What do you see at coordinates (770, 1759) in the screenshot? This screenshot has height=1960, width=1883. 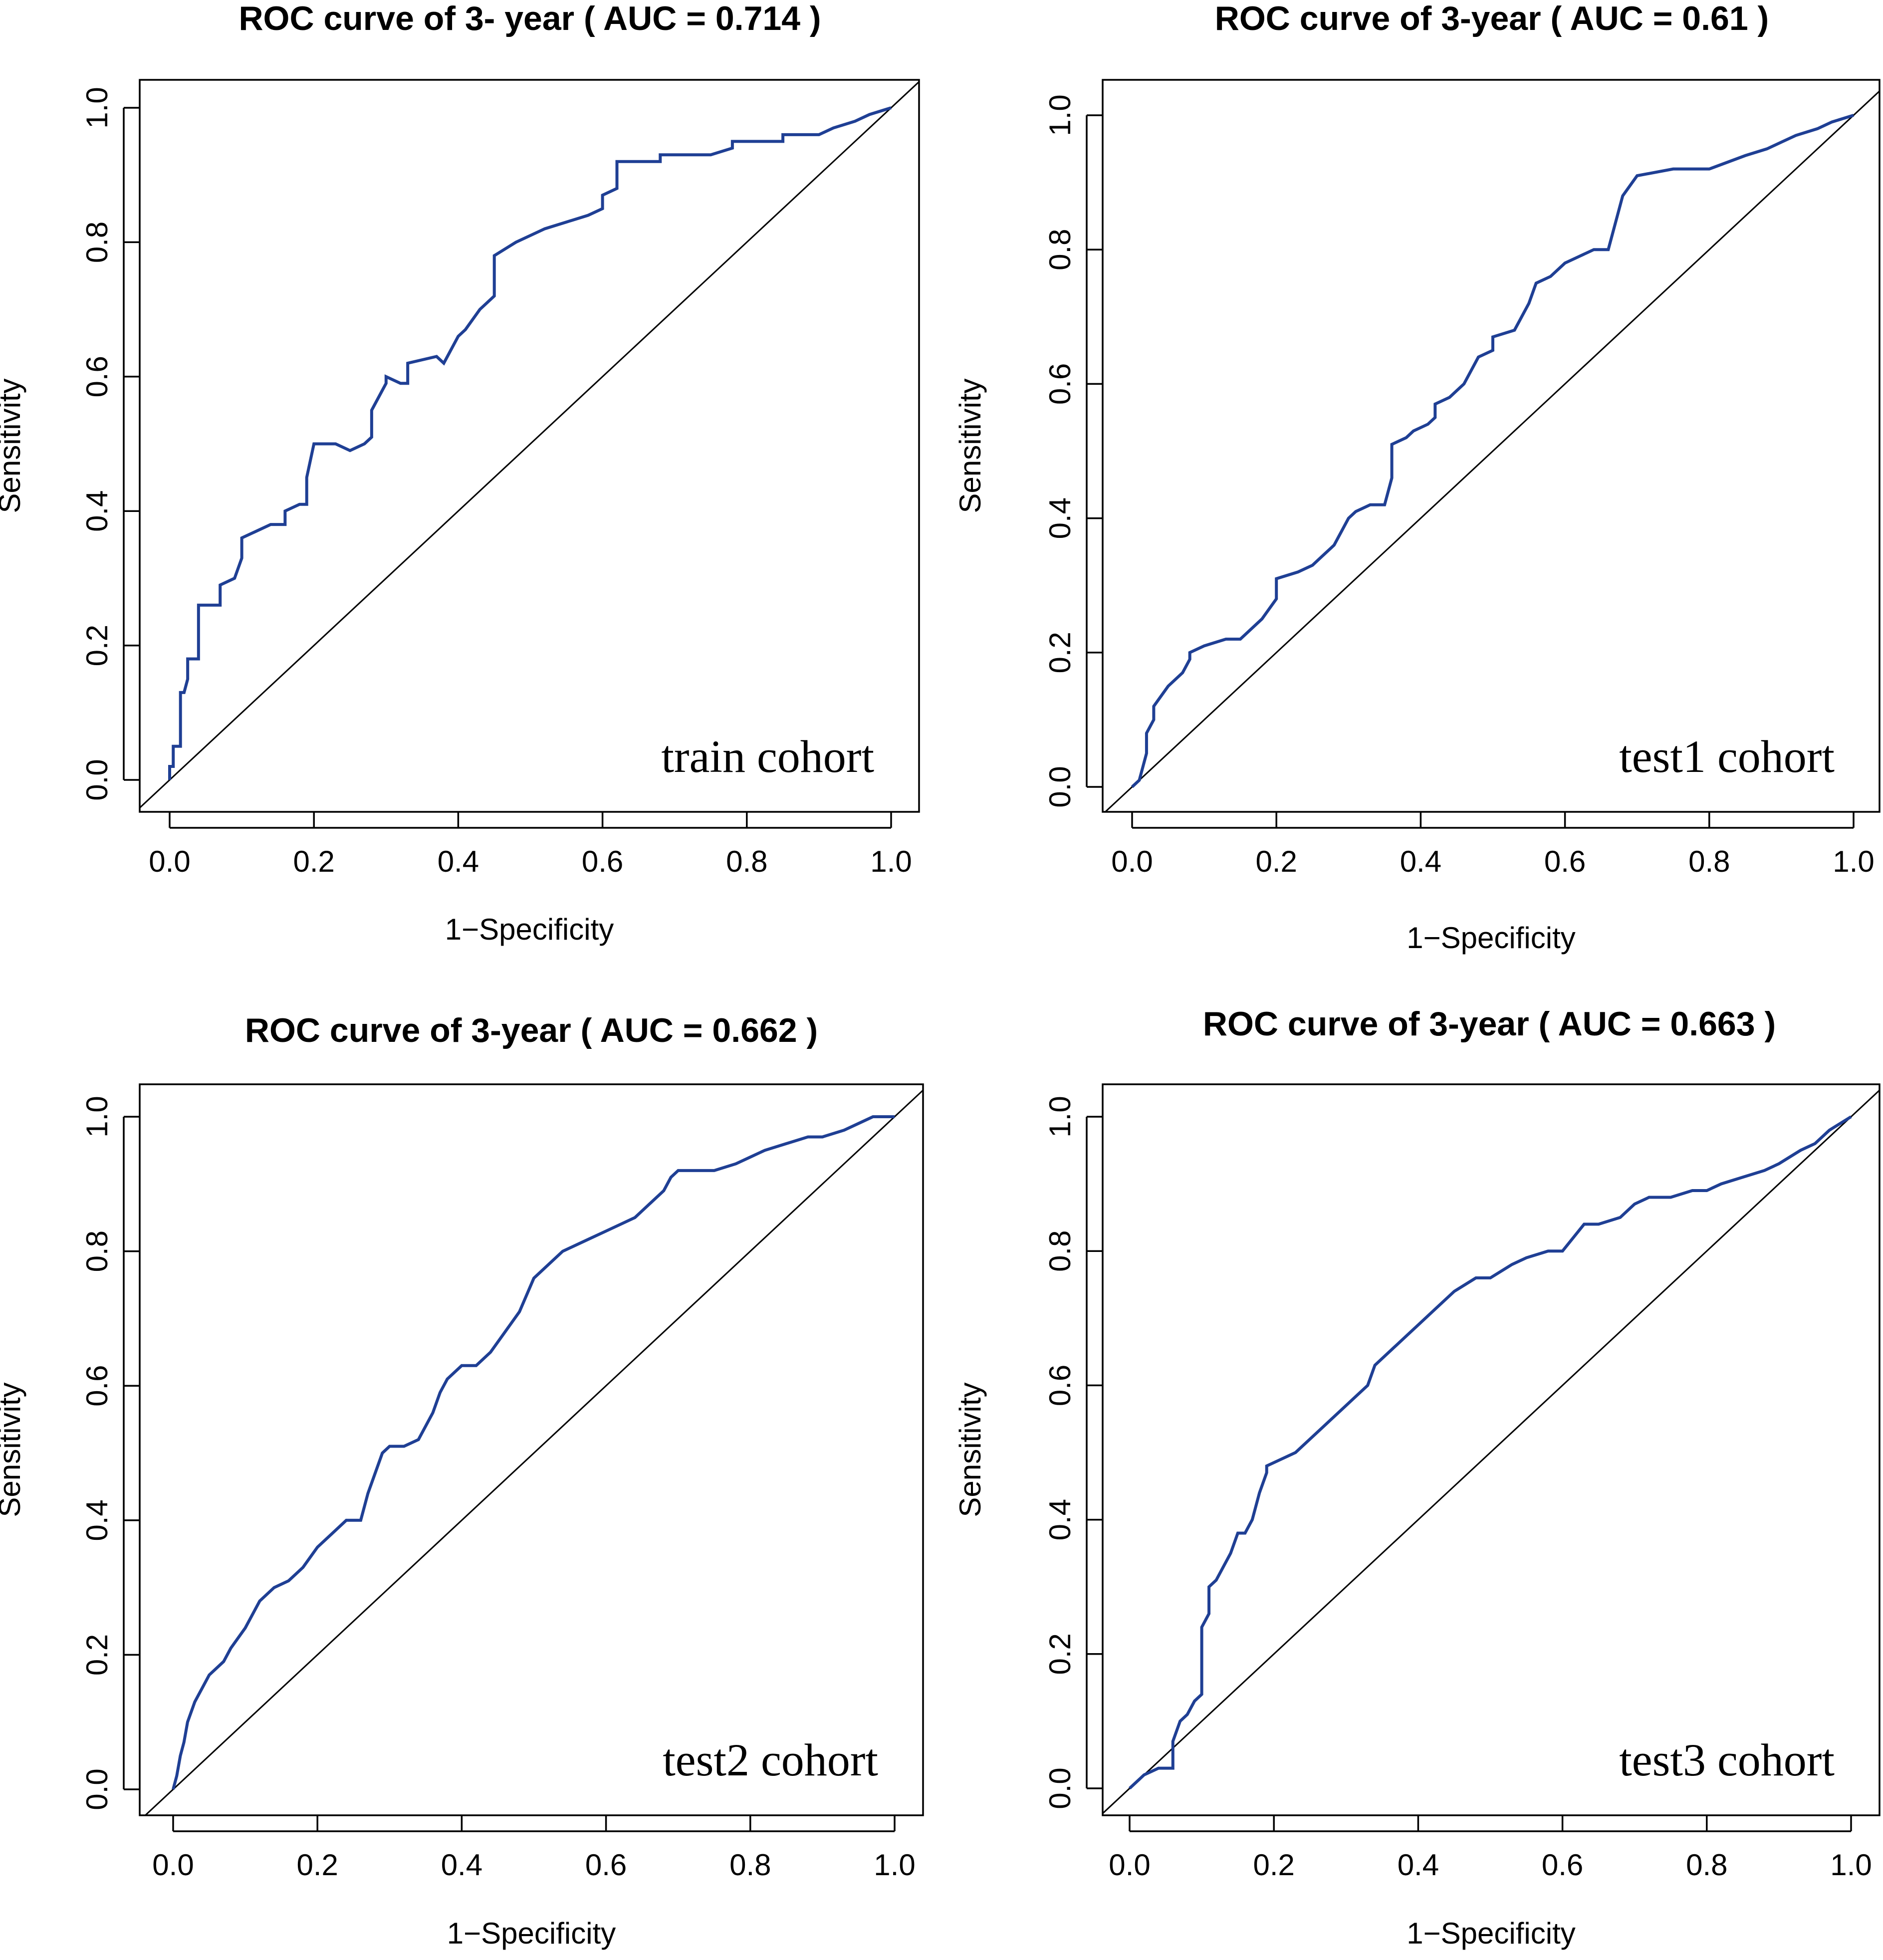 I see `cohort-annotation: test2 cohort` at bounding box center [770, 1759].